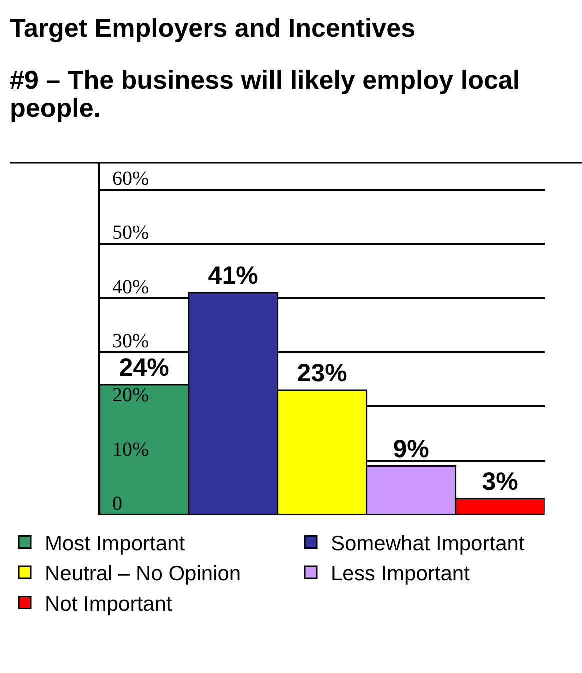 Image resolution: width=582 pixels, height=673 pixels. I want to click on chart-subtitle: #9 – The business will likely employ local people., so click(266, 94).